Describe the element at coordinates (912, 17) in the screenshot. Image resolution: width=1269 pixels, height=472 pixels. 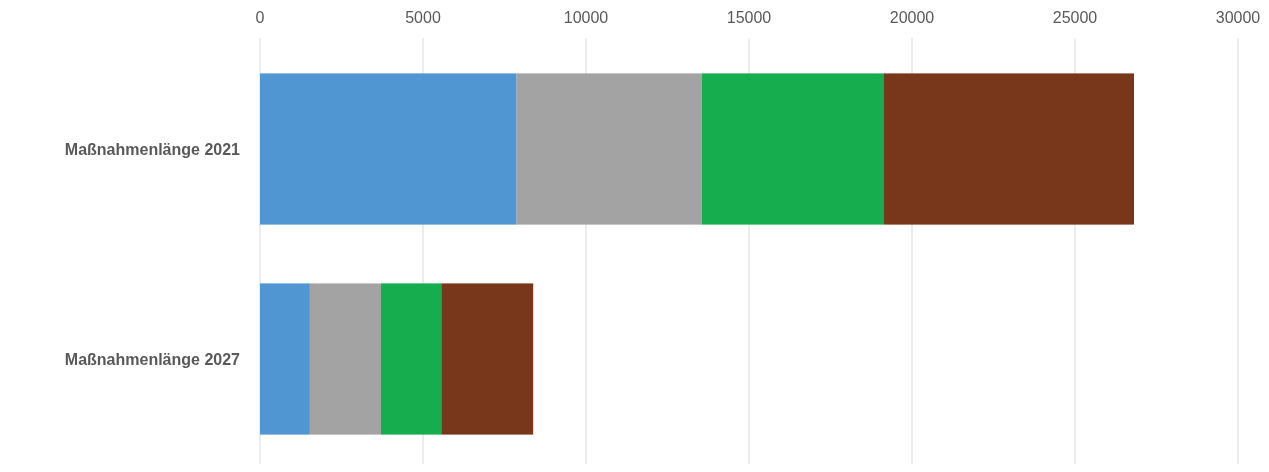
I see `x-tick-label: 20000` at that location.